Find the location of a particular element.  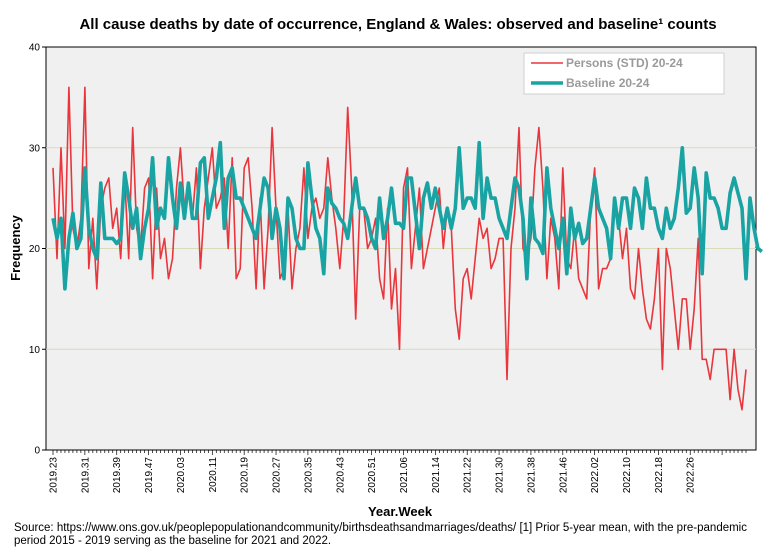

y-axis-ticks: 0 10 20 30 40 is located at coordinates (37, 250).